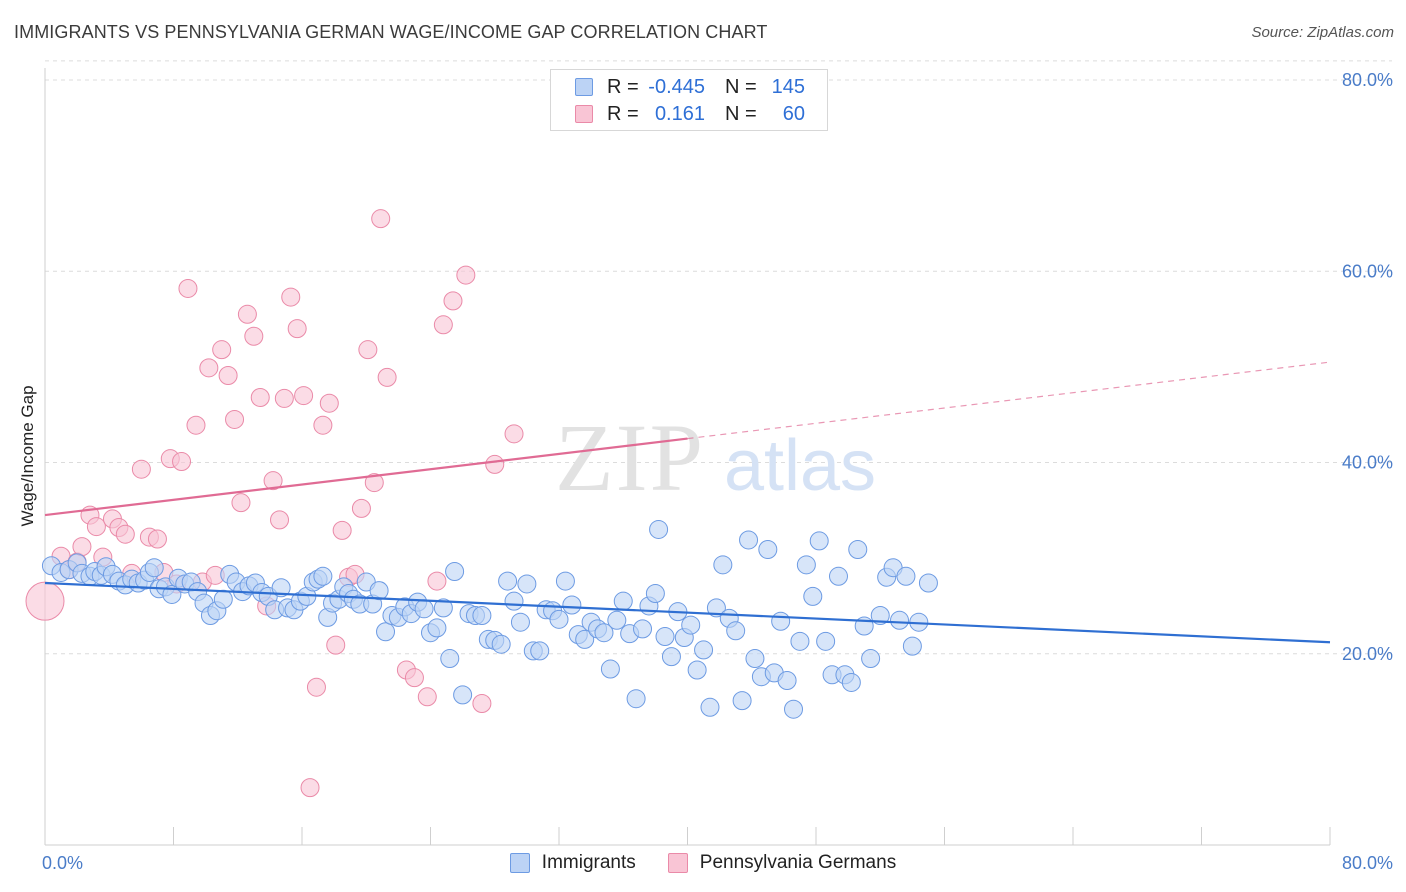  I want to click on watermark: ZIP atlas, so click(715, 457).